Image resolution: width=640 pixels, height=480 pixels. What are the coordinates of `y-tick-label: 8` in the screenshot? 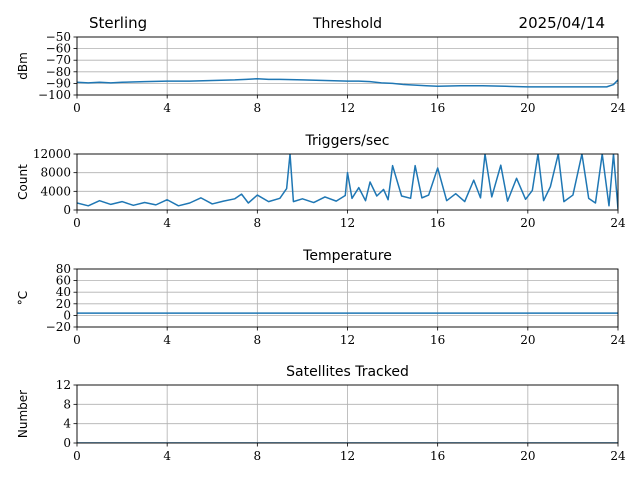 It's located at (67, 404).